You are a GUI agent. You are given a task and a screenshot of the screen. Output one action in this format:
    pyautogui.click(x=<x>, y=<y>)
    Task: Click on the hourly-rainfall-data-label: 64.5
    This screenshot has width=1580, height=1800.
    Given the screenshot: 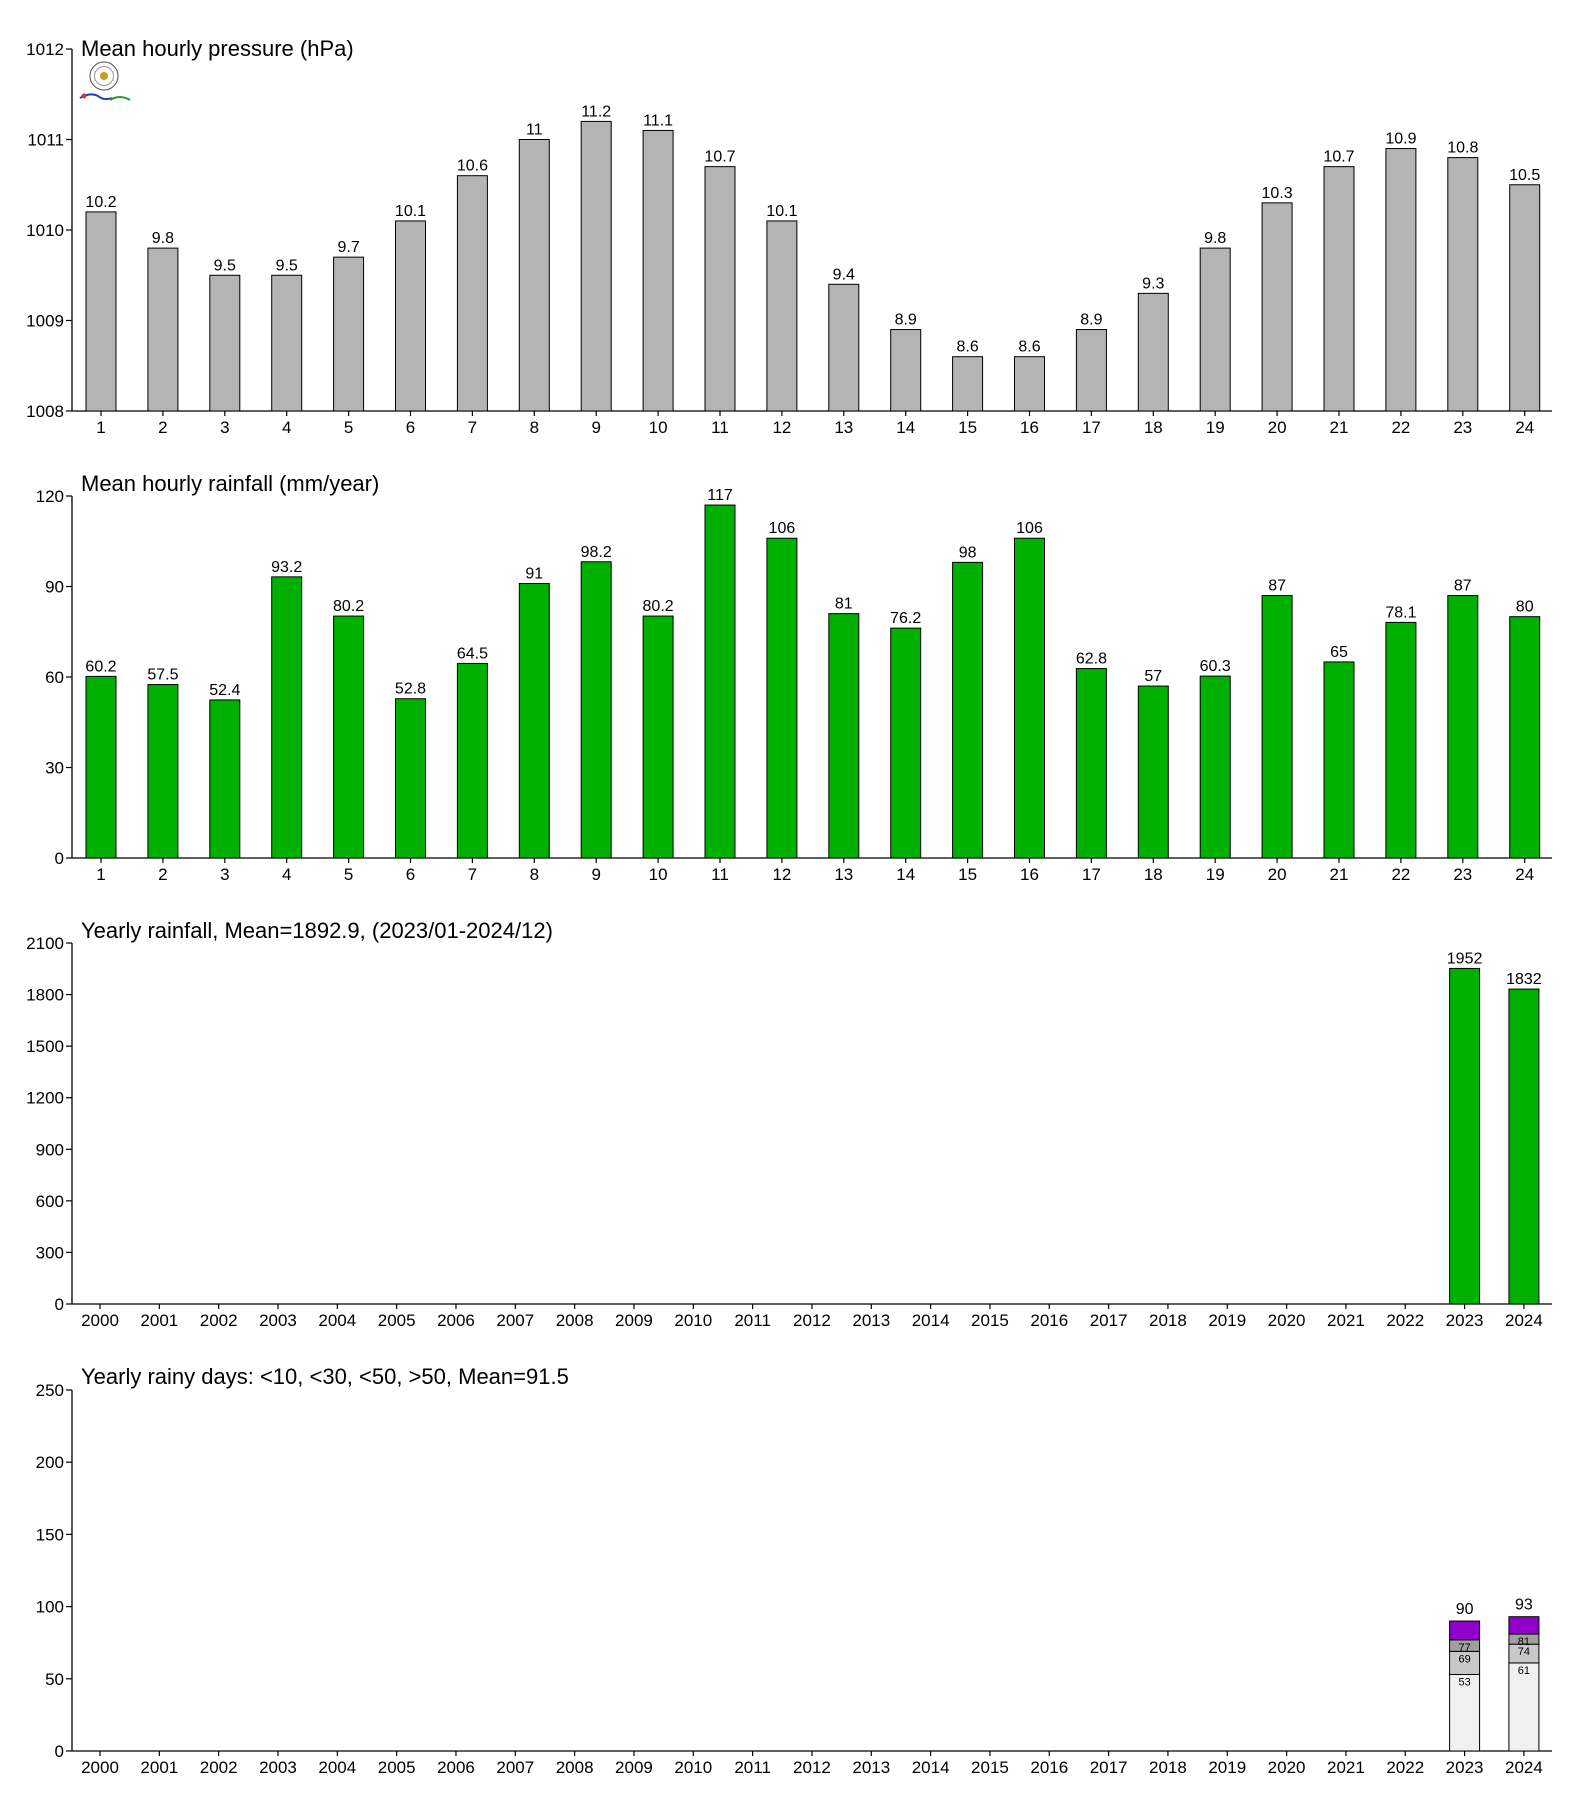 What is the action you would take?
    pyautogui.click(x=472, y=653)
    